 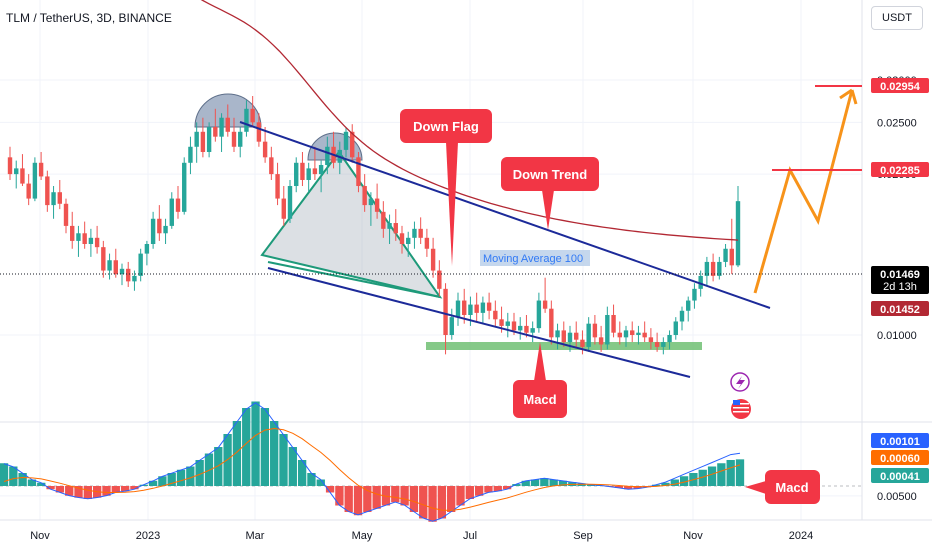 I want to click on lightning-glyph, so click(x=740, y=382).